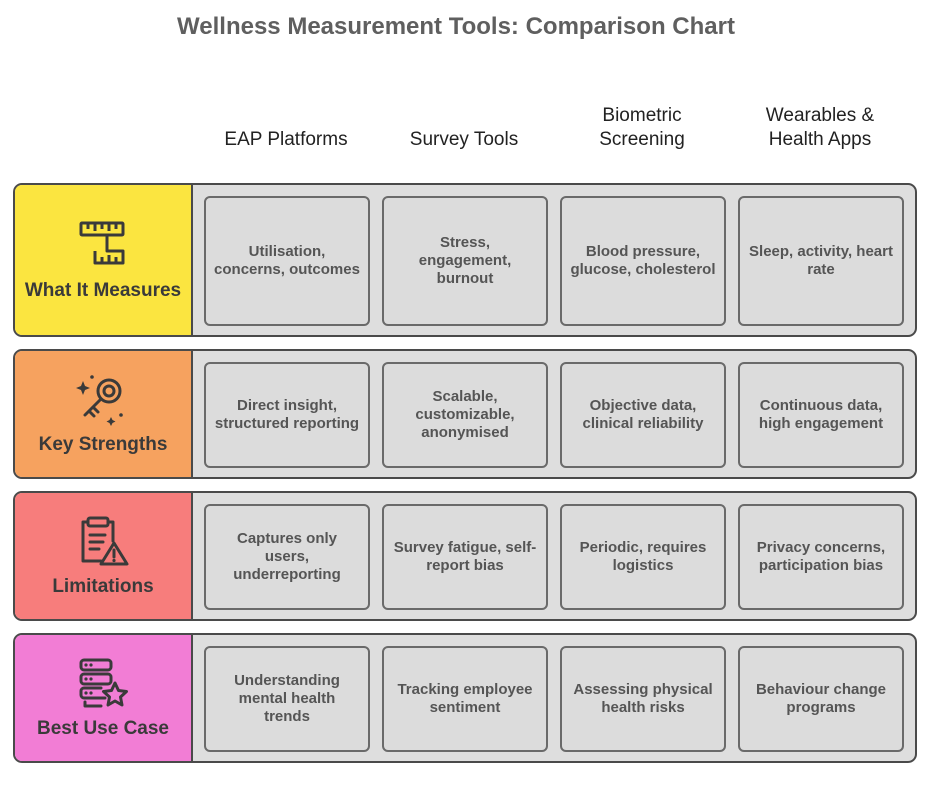 The width and height of the screenshot is (936, 789). What do you see at coordinates (103, 290) in the screenshot?
I see `row-label-text: What It Measures` at bounding box center [103, 290].